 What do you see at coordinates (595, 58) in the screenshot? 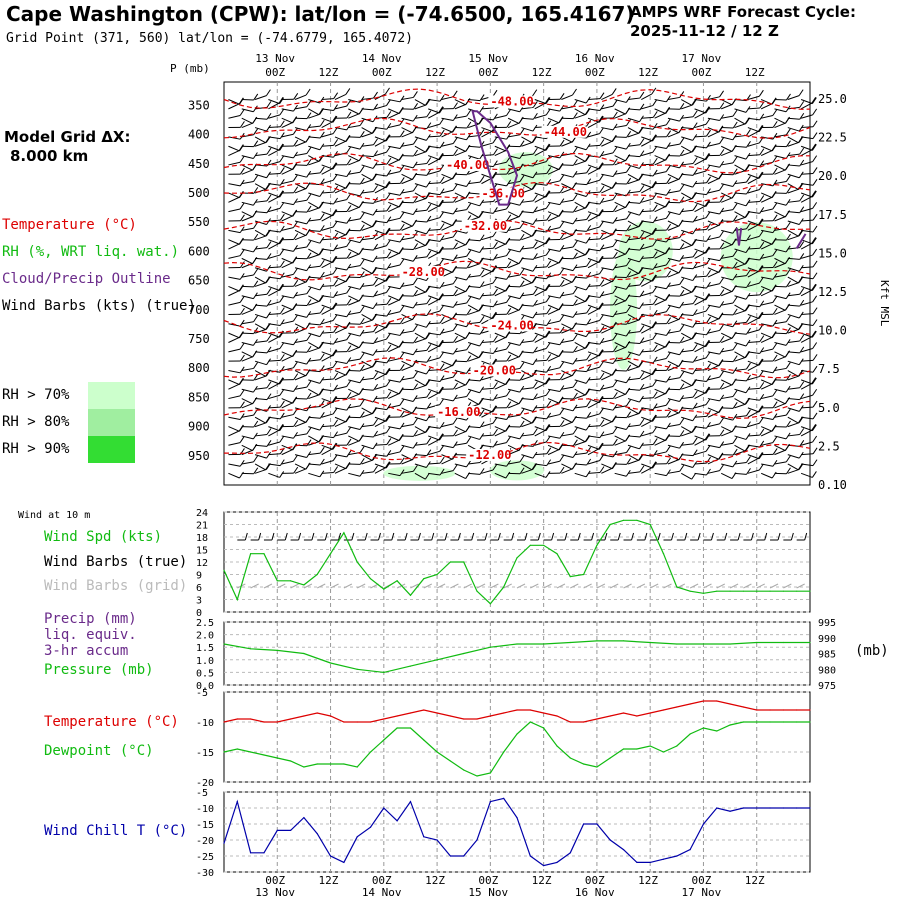
I see `top-date-label: 16 Nov` at bounding box center [595, 58].